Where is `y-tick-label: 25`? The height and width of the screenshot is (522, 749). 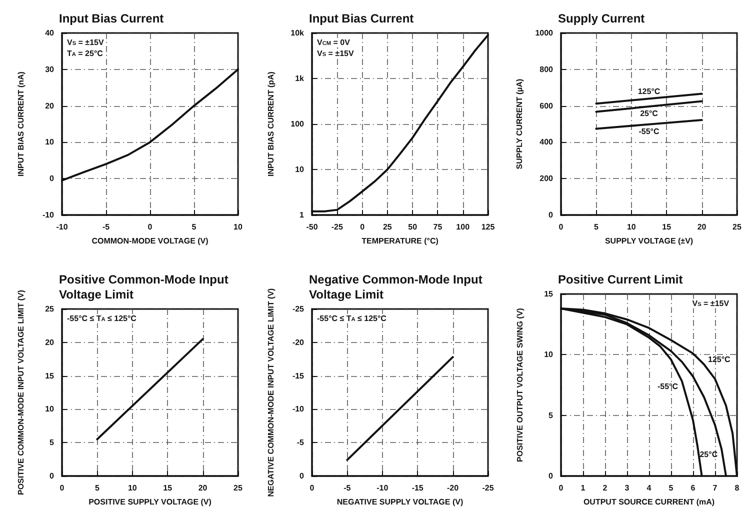
y-tick-label: 25 is located at coordinates (50, 309).